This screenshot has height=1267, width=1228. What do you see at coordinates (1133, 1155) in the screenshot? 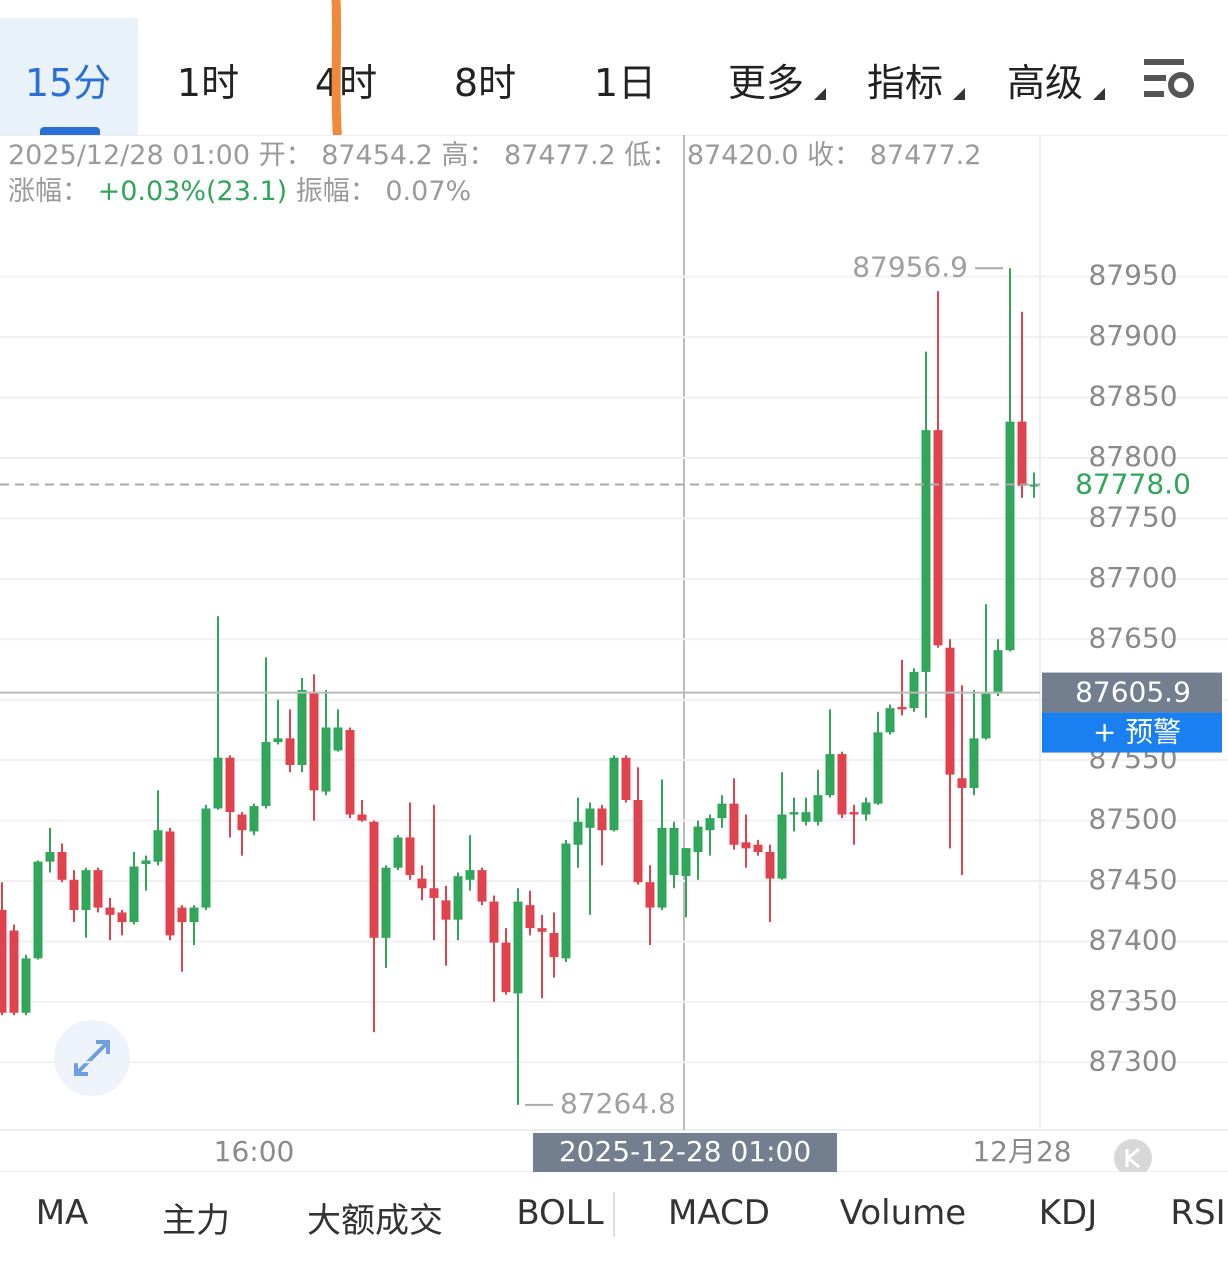
I see `k-button` at bounding box center [1133, 1155].